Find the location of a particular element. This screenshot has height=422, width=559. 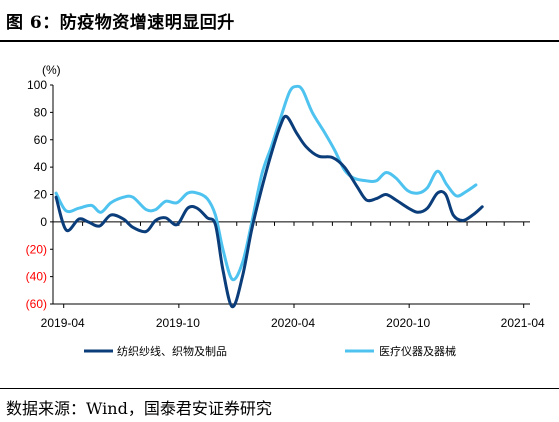

source-note: 数据来源：Wind，国泰君安证券研究 is located at coordinates (139, 408).